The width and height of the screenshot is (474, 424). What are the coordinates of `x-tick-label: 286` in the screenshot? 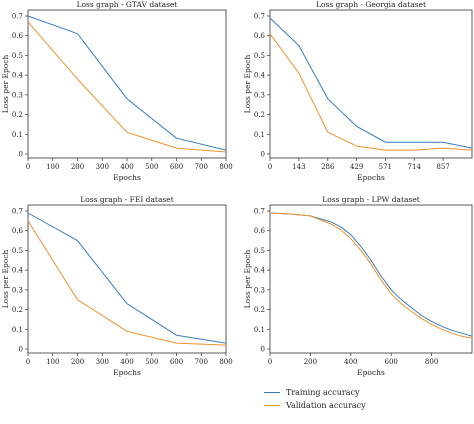 It's located at (328, 167).